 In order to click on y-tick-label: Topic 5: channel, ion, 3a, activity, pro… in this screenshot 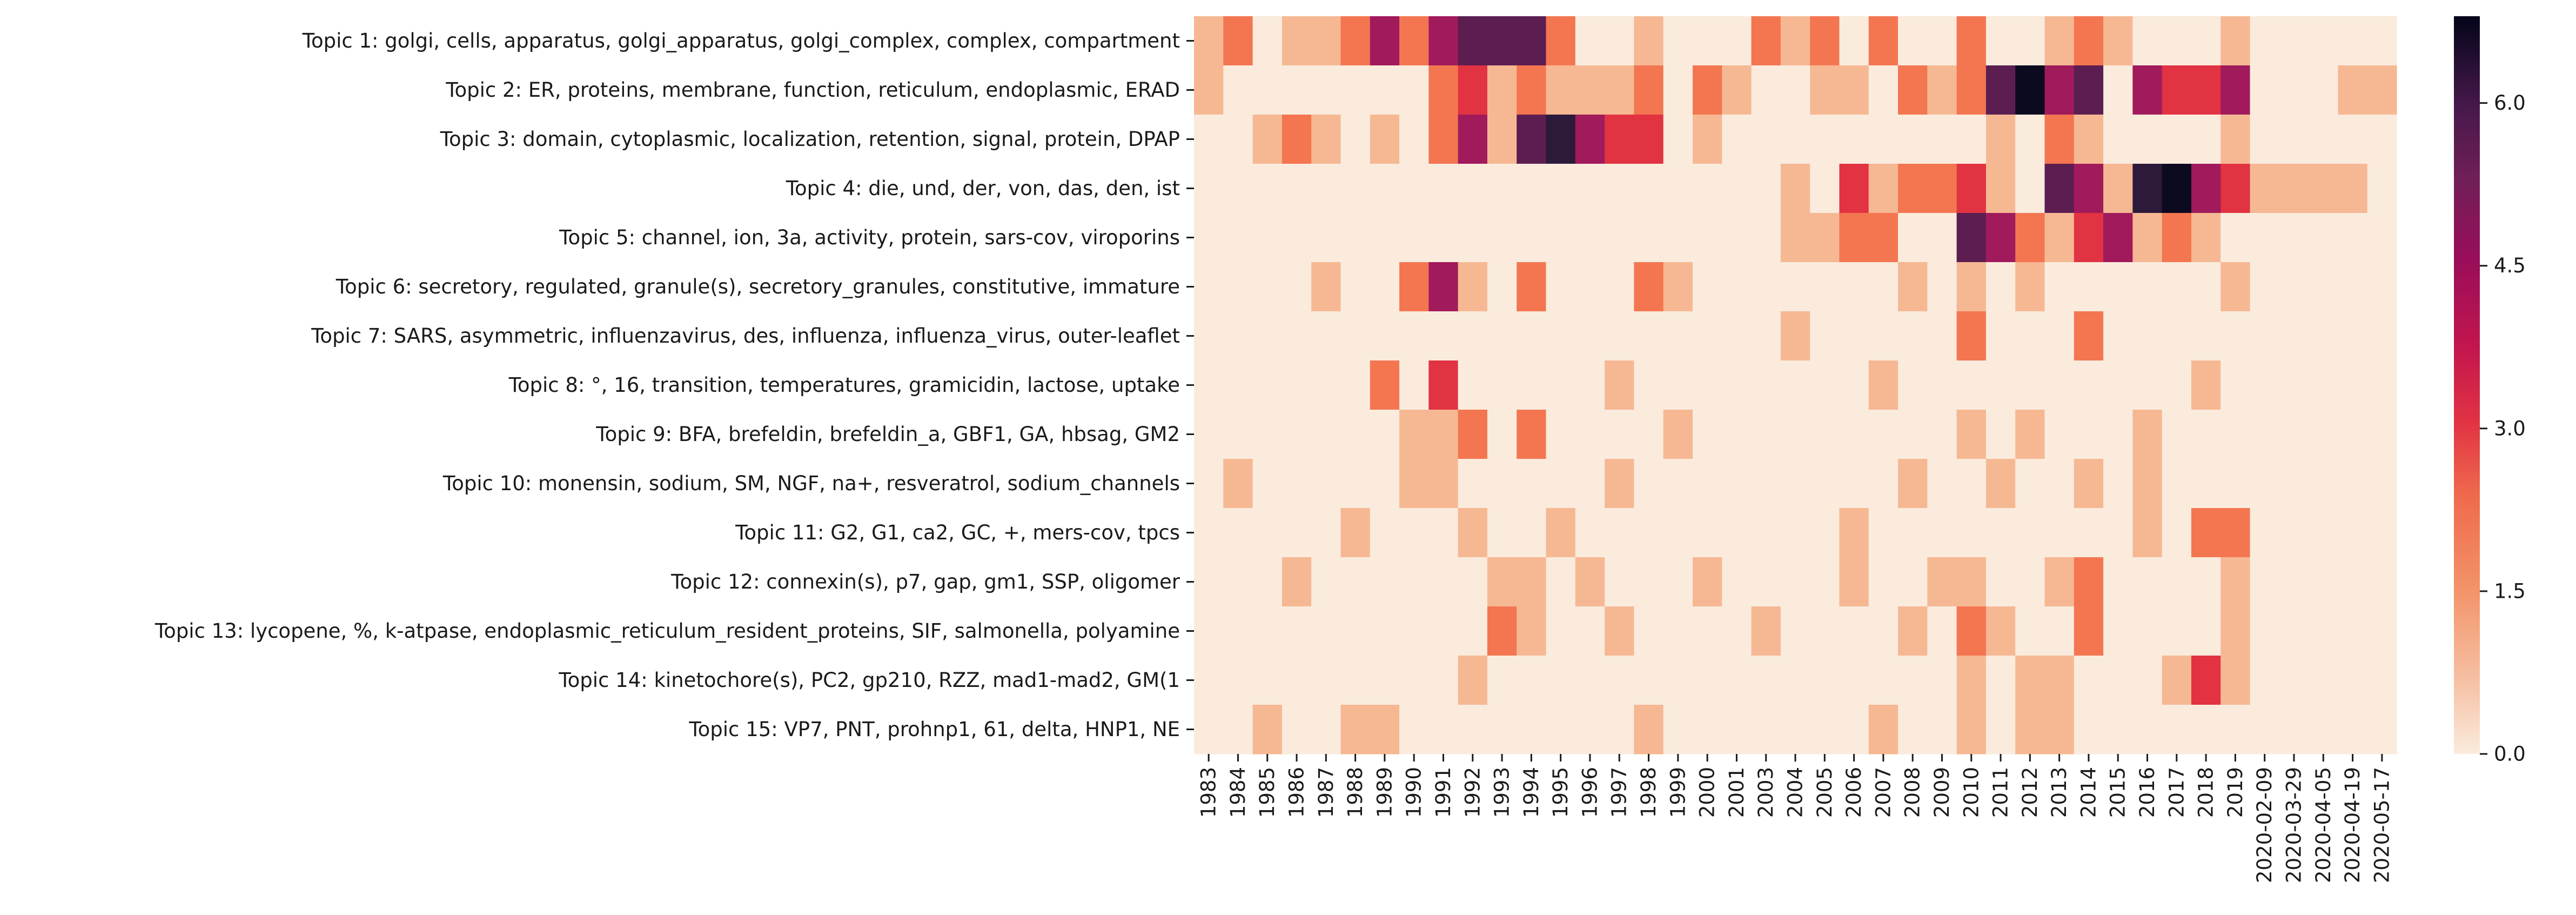, I will do `click(870, 238)`.